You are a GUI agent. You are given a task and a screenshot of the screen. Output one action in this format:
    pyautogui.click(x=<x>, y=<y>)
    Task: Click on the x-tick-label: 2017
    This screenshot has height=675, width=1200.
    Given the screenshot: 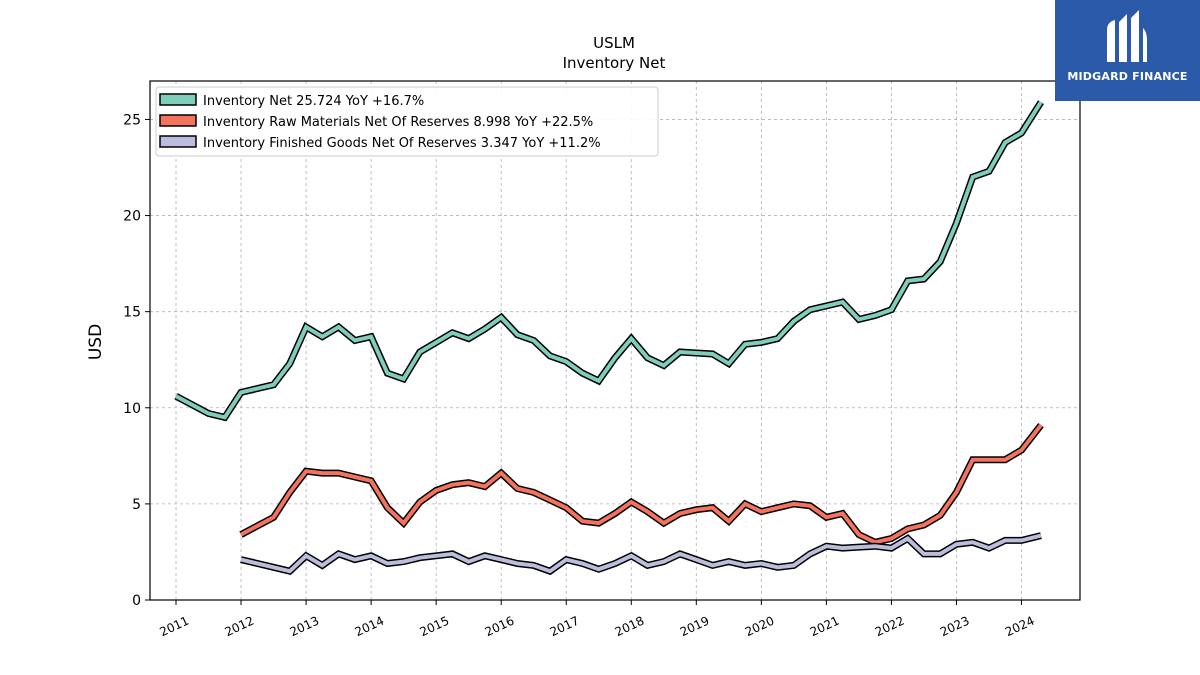 What is the action you would take?
    pyautogui.click(x=565, y=627)
    